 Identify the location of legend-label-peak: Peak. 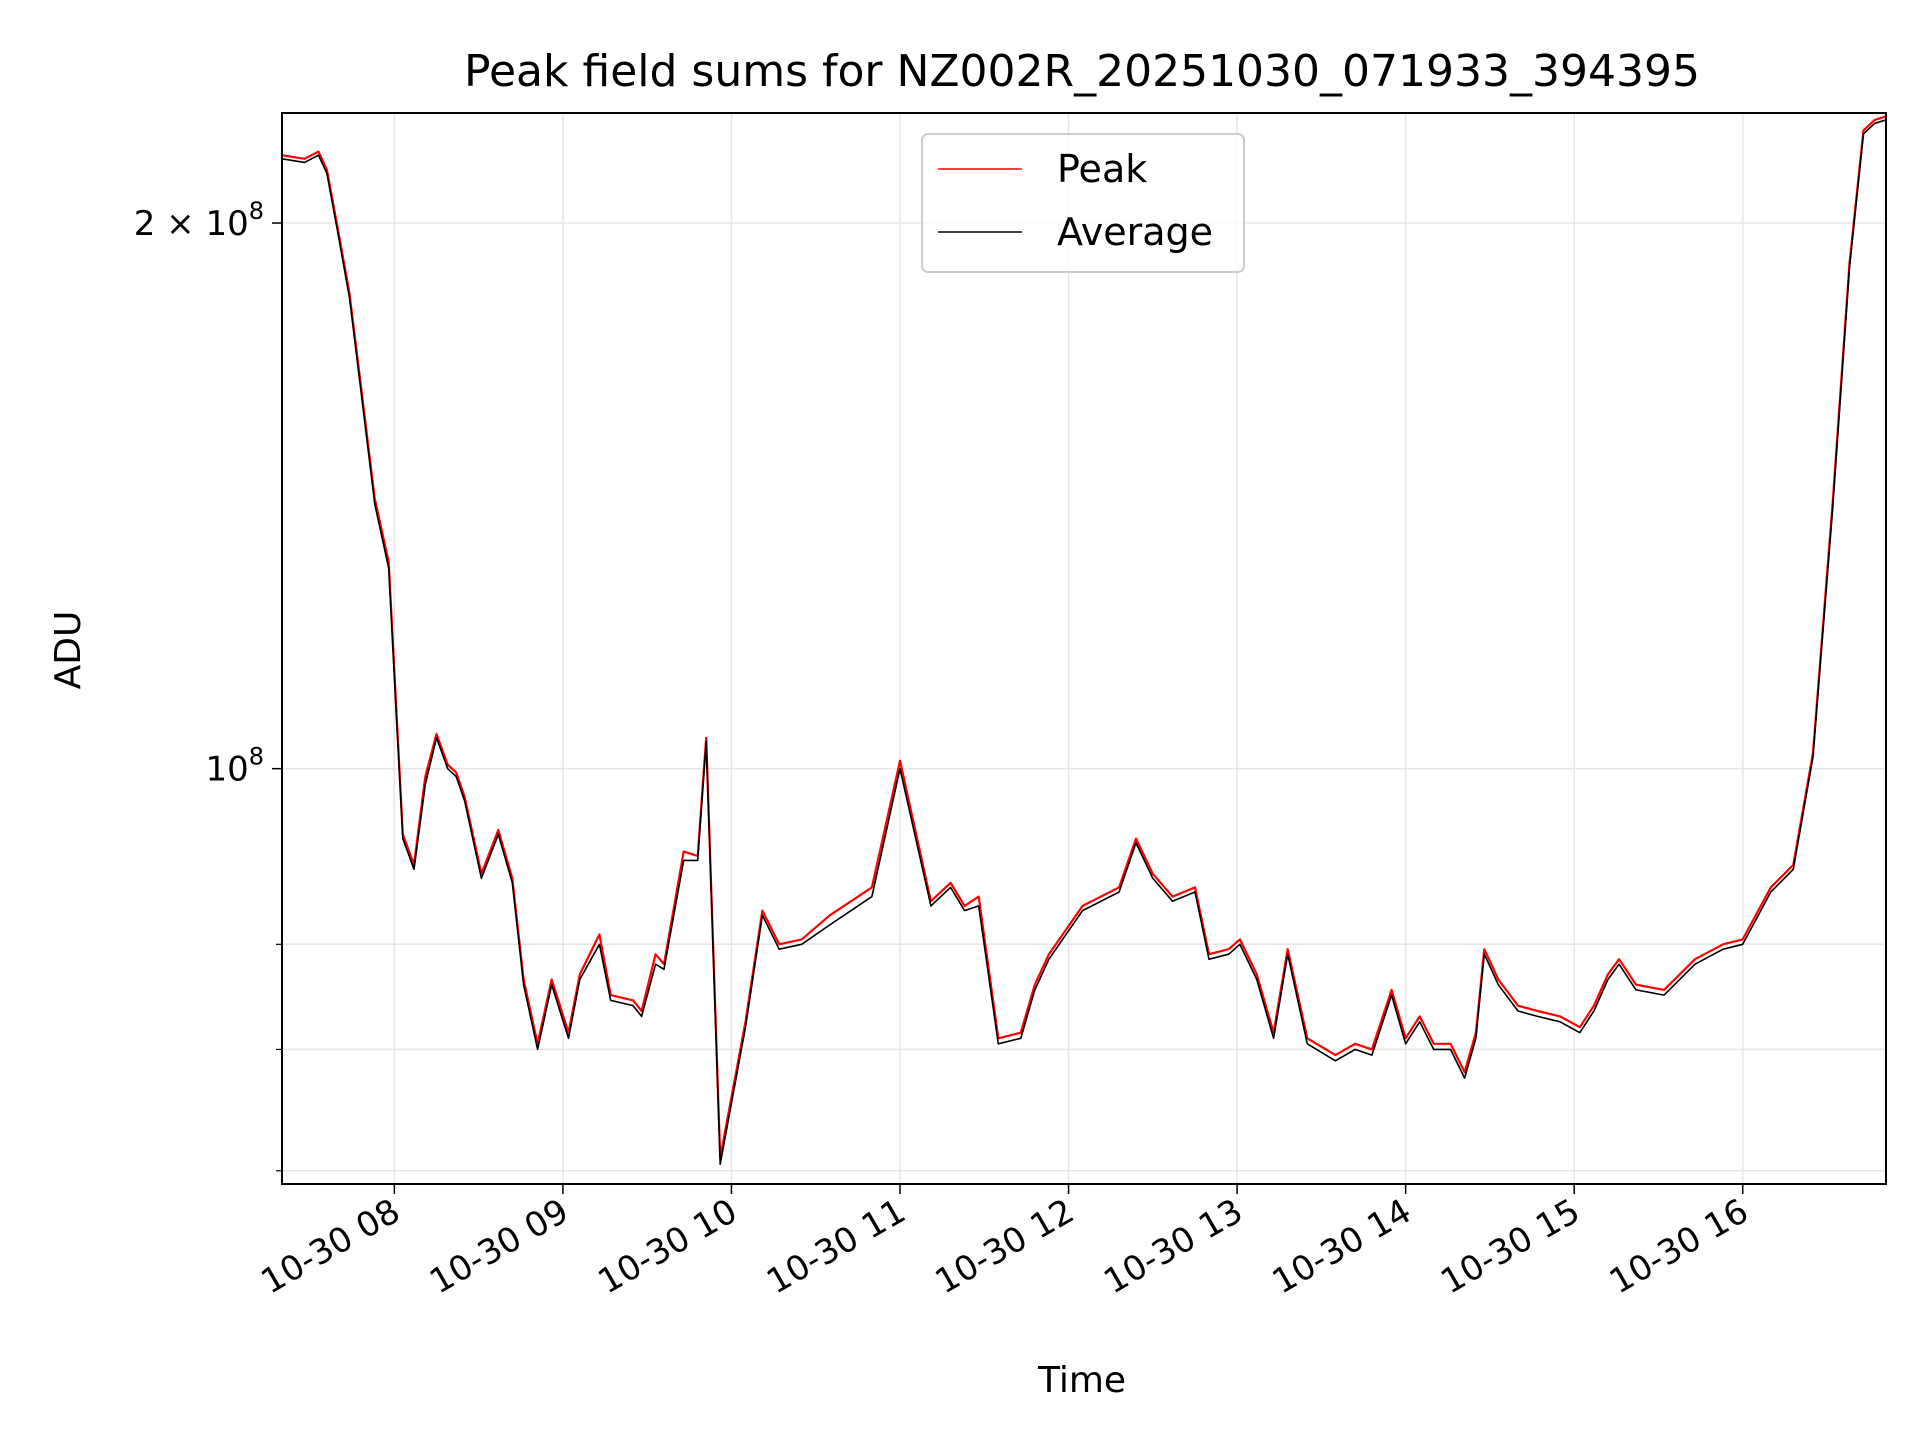
(1102, 169).